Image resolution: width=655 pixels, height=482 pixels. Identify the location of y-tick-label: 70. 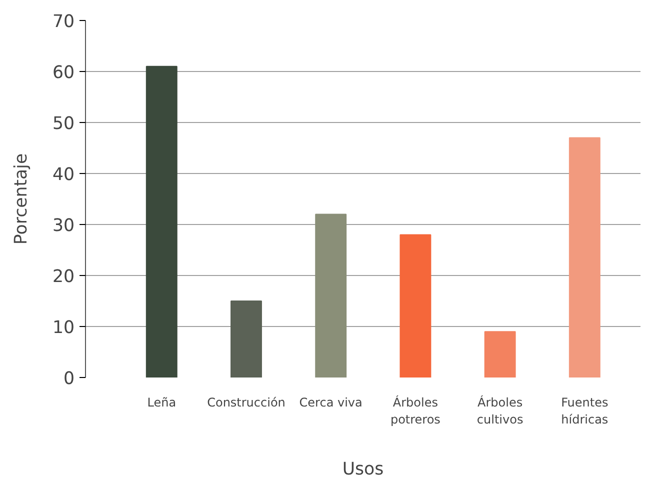
(63, 22).